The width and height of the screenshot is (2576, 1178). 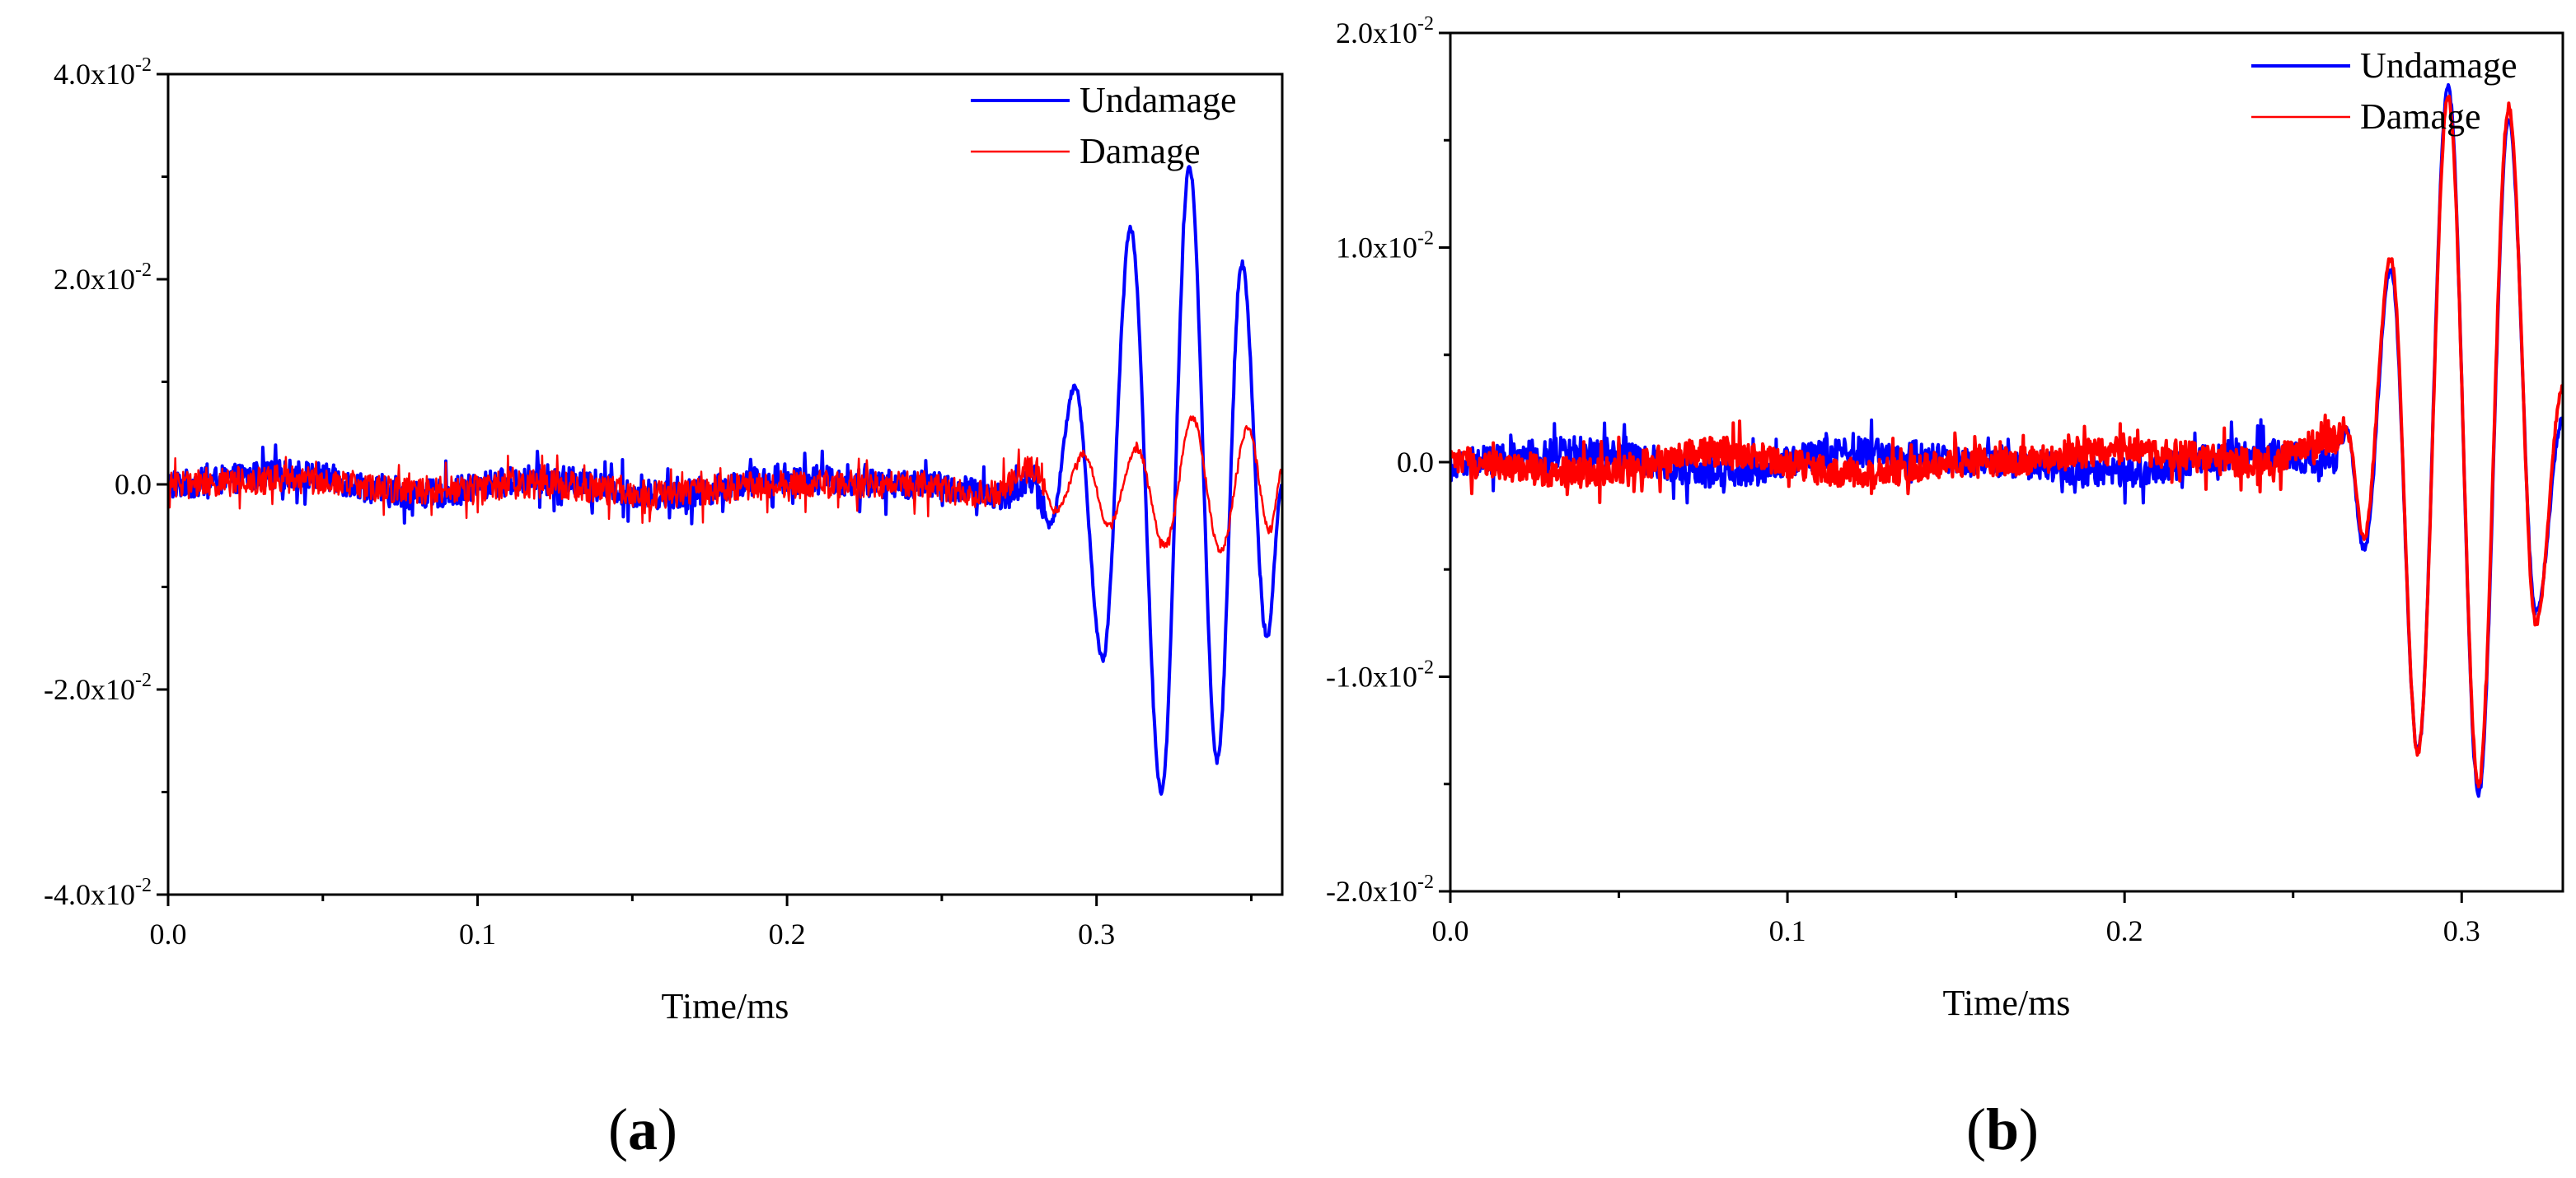 What do you see at coordinates (642, 1129) in the screenshot?
I see `panel-label: (a)` at bounding box center [642, 1129].